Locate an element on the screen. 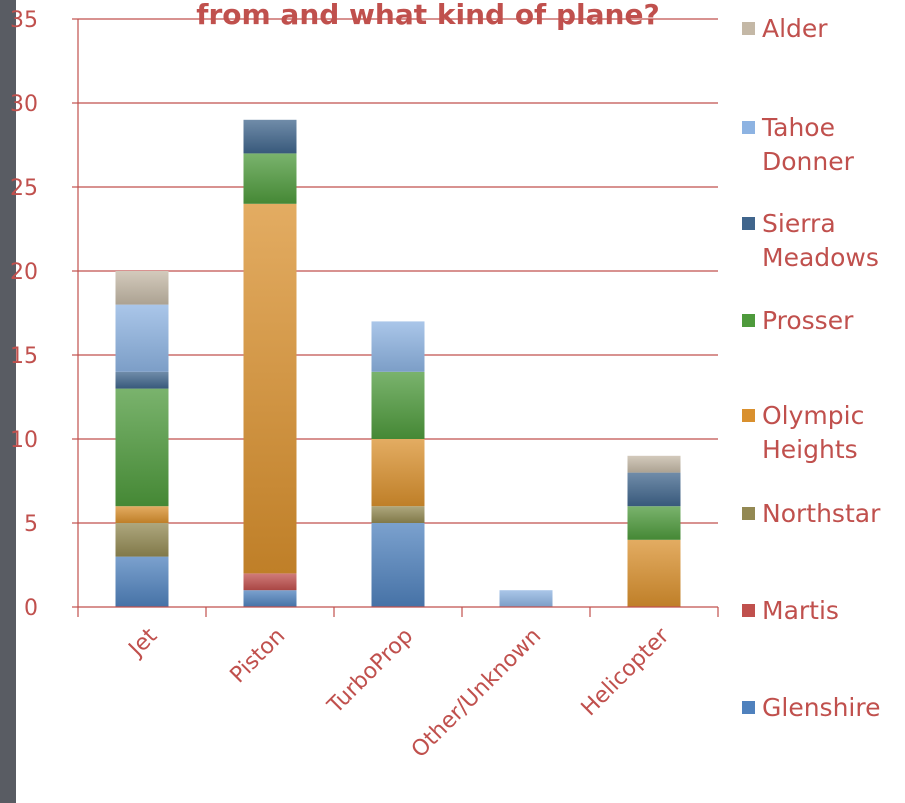  bar-segment-helicopter-olympic-heights is located at coordinates (654, 573).